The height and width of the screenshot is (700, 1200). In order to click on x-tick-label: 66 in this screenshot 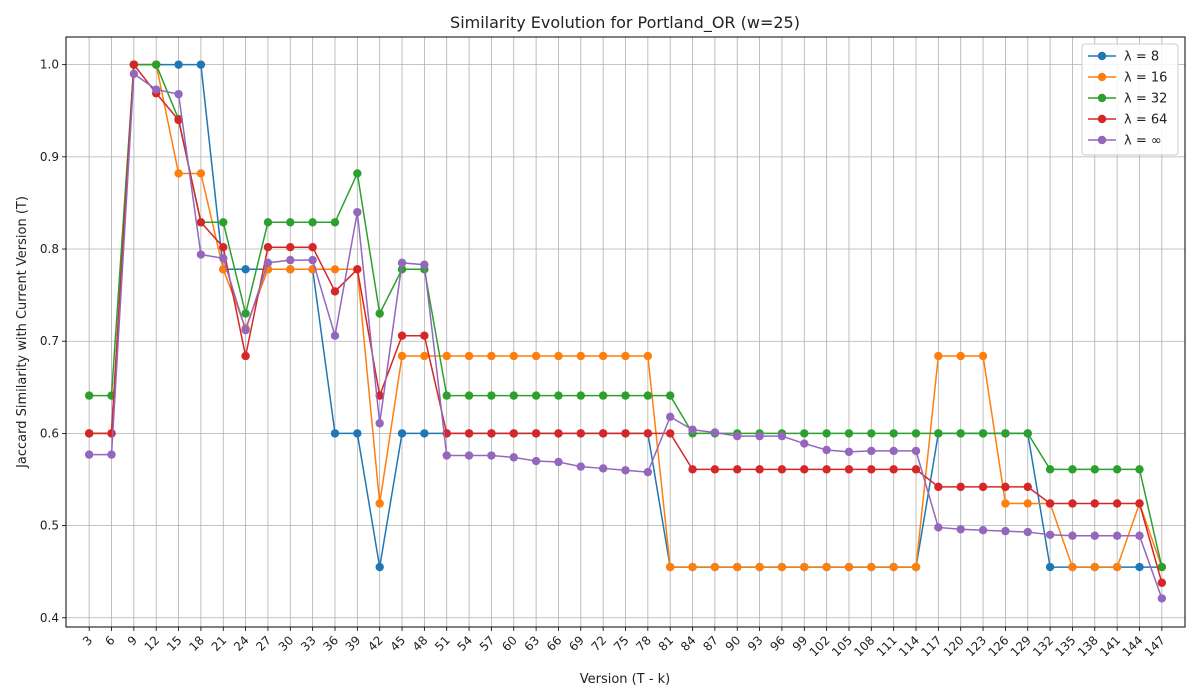, I will do `click(554, 643)`.